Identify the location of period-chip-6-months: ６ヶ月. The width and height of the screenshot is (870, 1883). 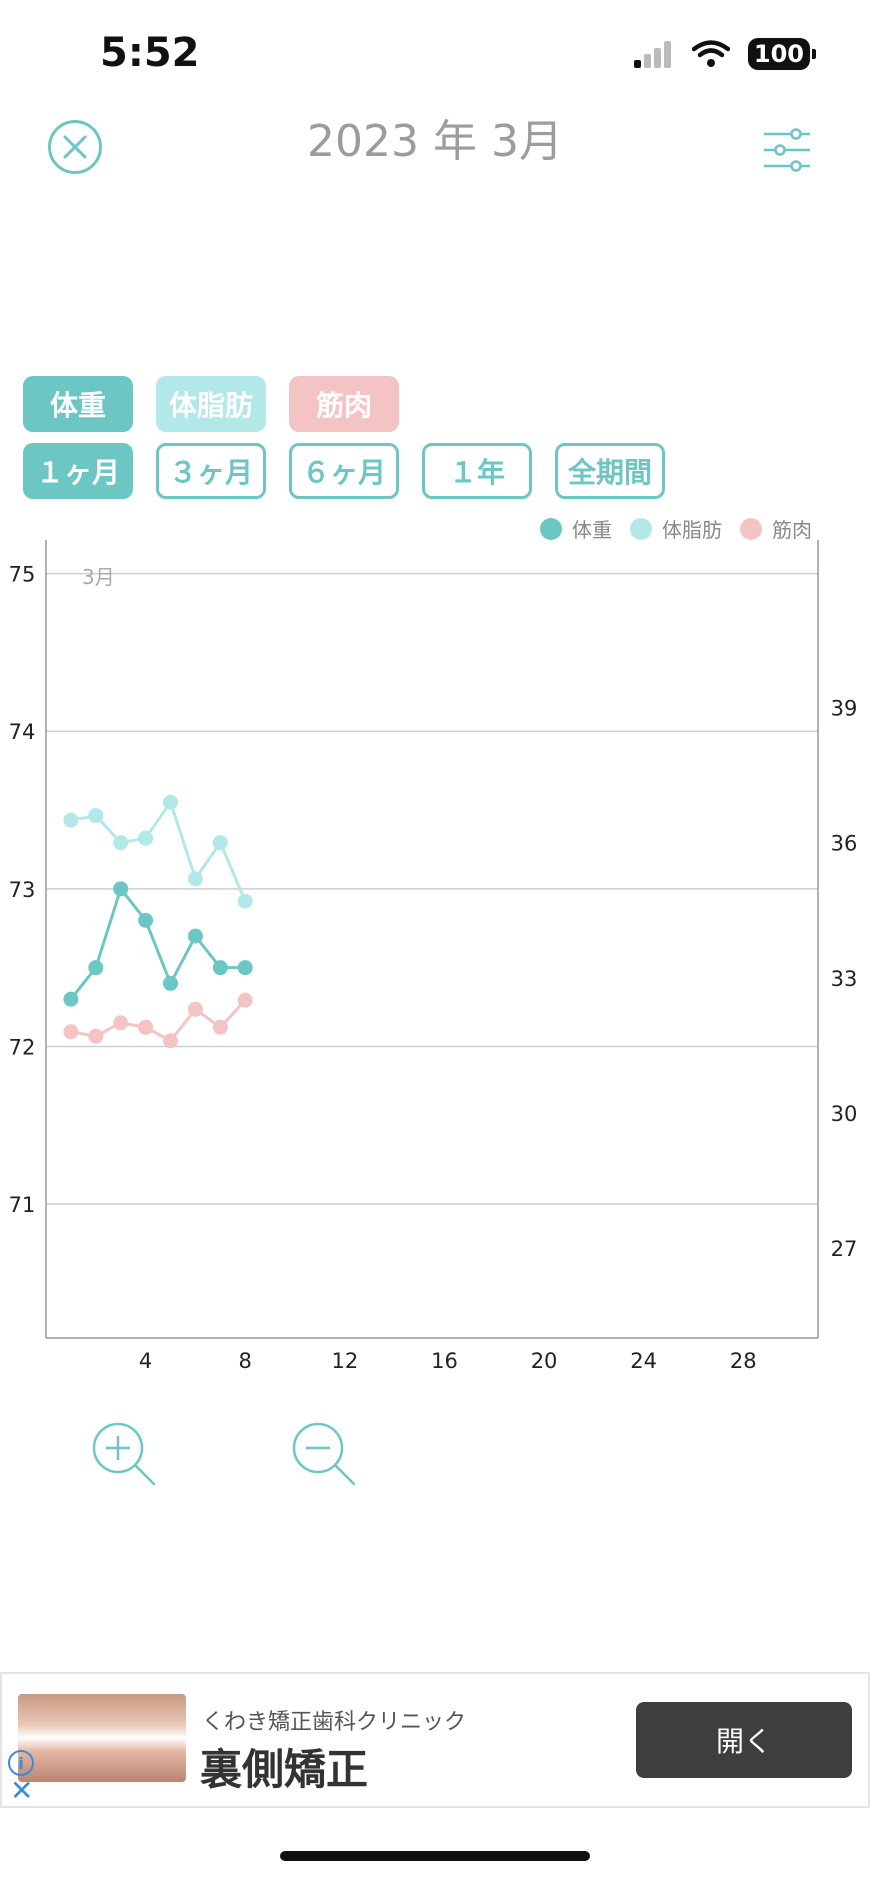
(344, 471).